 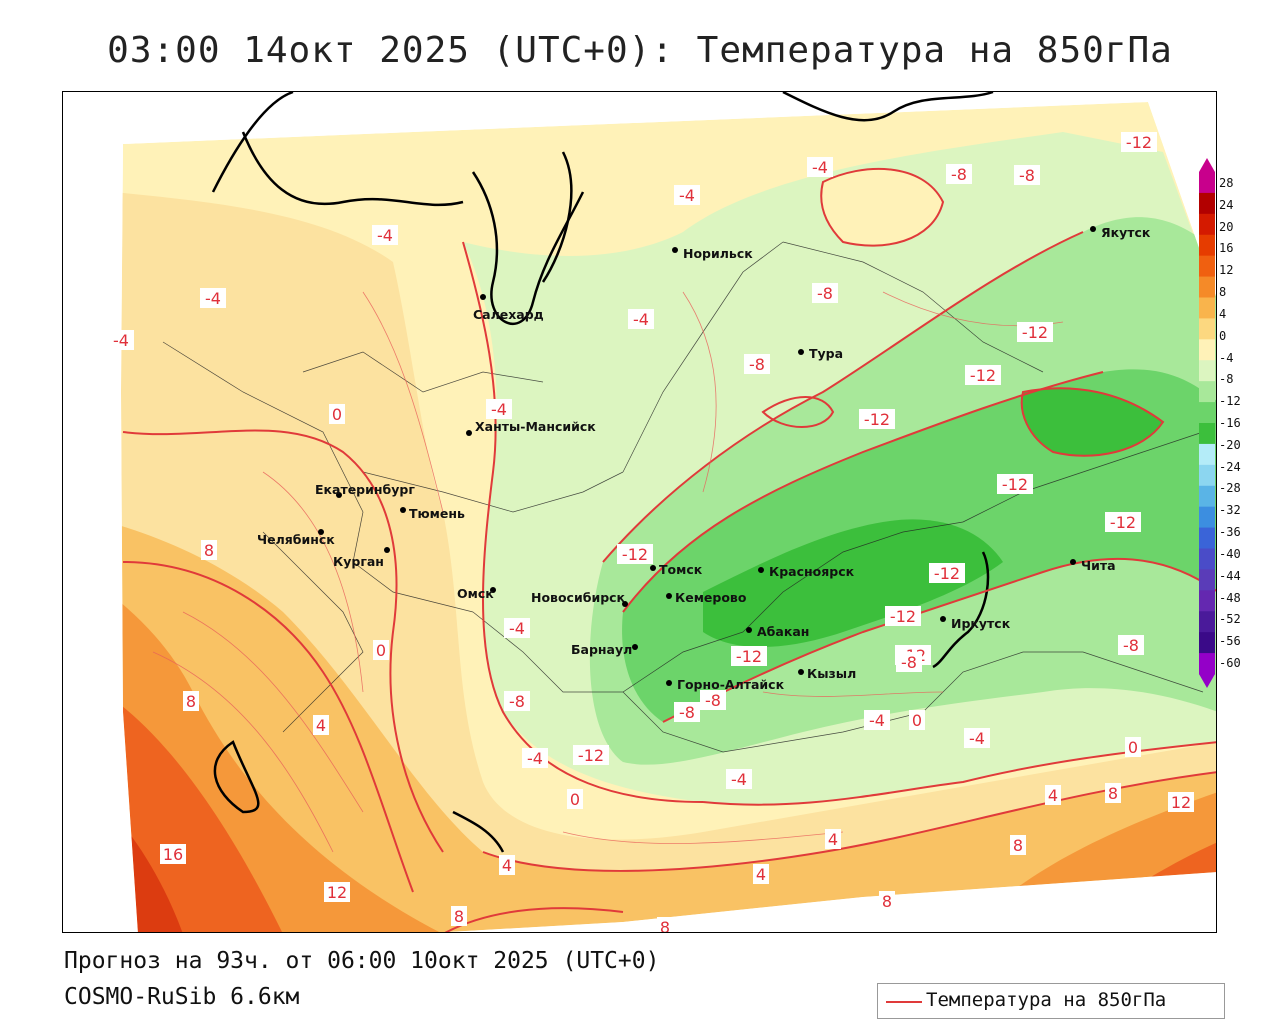 What do you see at coordinates (1230, 619) in the screenshot?
I see `color-scale-label: -52` at bounding box center [1230, 619].